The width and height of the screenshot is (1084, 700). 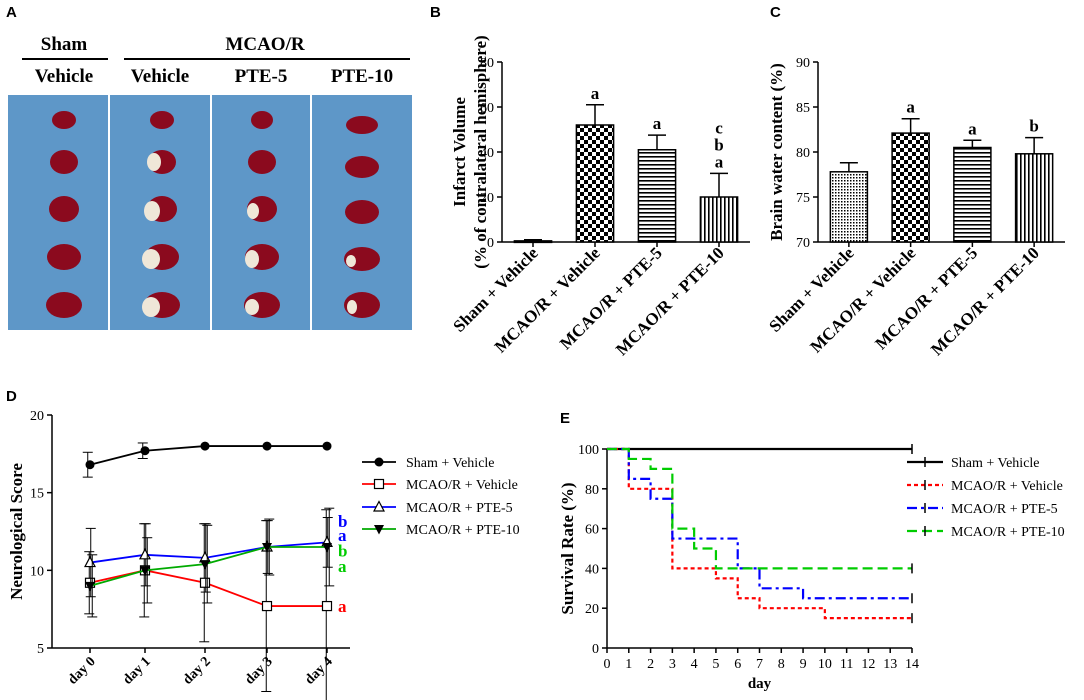 I want to click on y-tick-label: 10, so click(x=37, y=571).